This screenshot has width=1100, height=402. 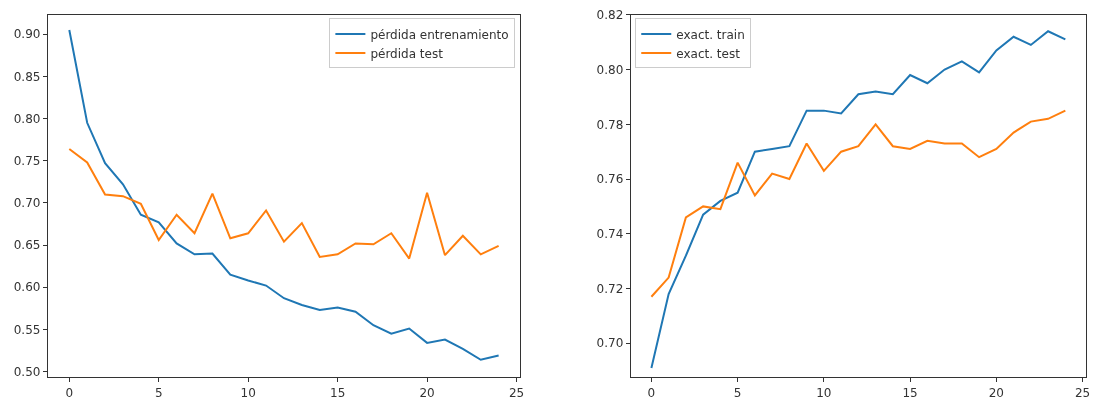 I want to click on y-tick-label: 0.60, so click(x=27, y=287).